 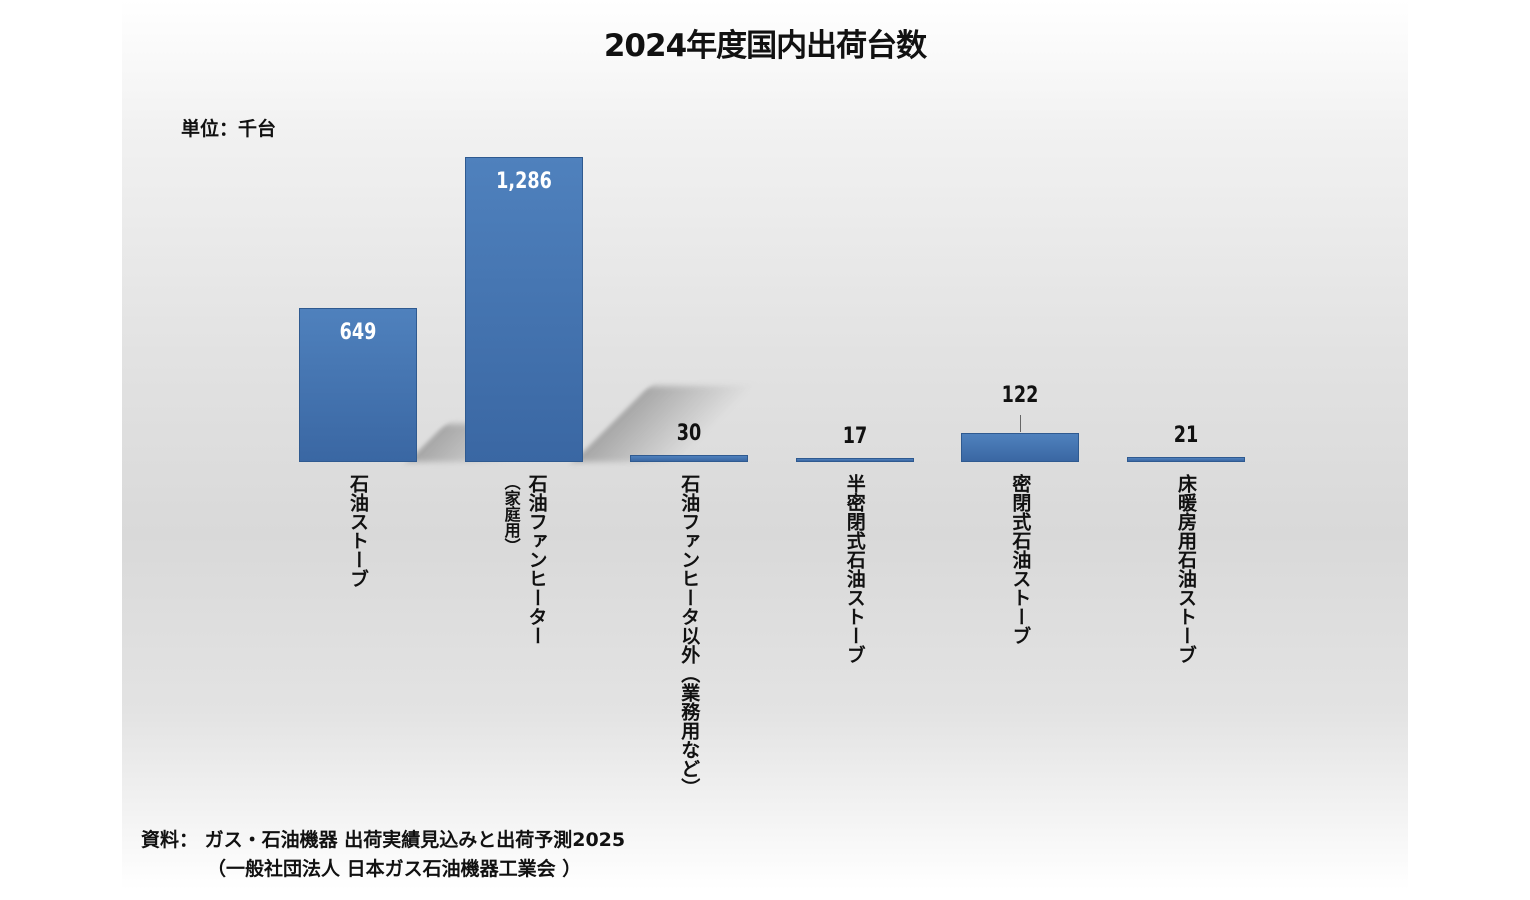 I want to click on category-label-line: 半密閉式石油ストーブ, so click(x=854, y=569).